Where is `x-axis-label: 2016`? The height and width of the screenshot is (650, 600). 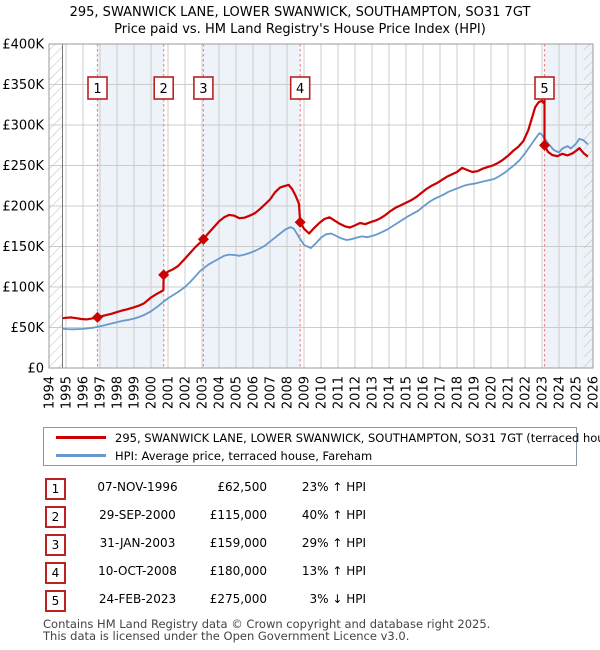
x-axis-label: 2016 is located at coordinates (424, 392).